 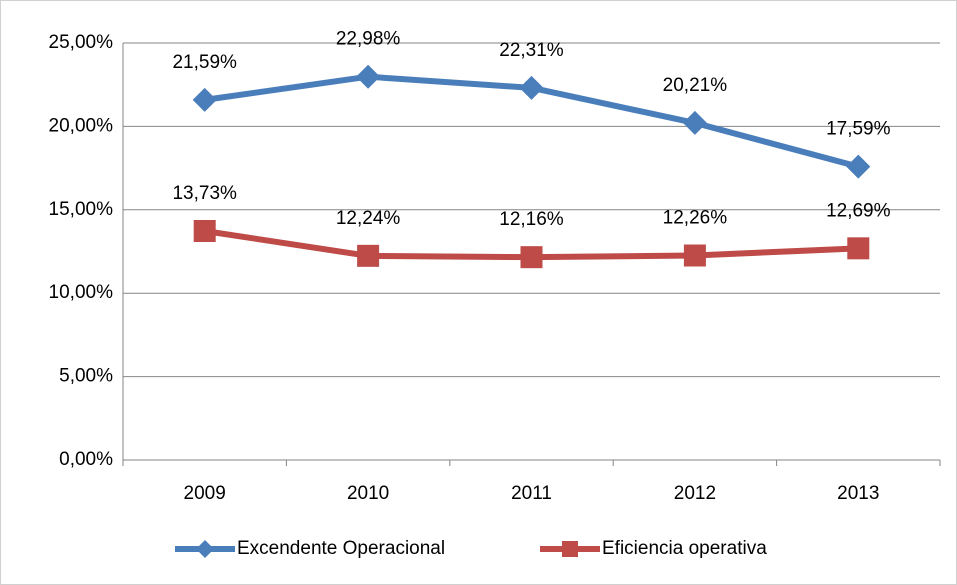 I want to click on data-label: 21,59%, so click(x=204, y=62).